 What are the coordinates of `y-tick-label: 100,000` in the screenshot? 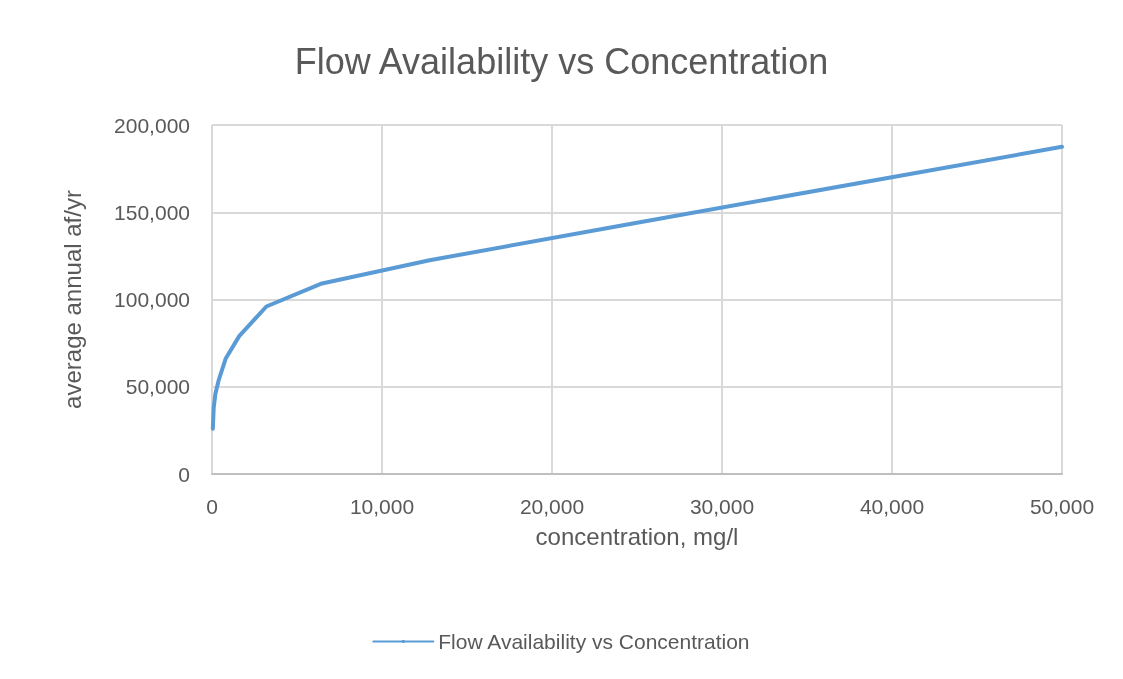 It's located at (152, 299).